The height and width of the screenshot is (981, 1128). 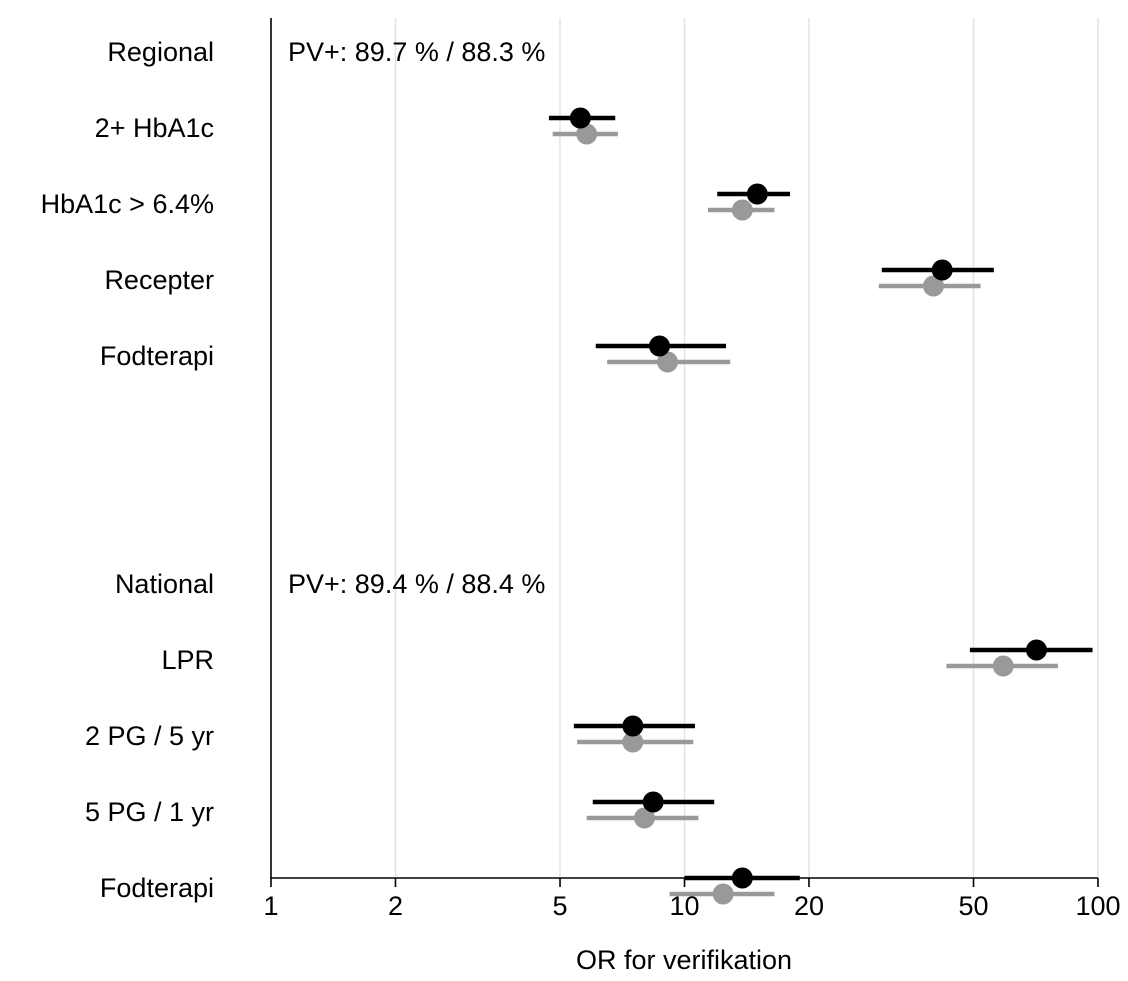 I want to click on pv-annotation: PV+: 89.4 % / 88.4 %, so click(x=416, y=584).